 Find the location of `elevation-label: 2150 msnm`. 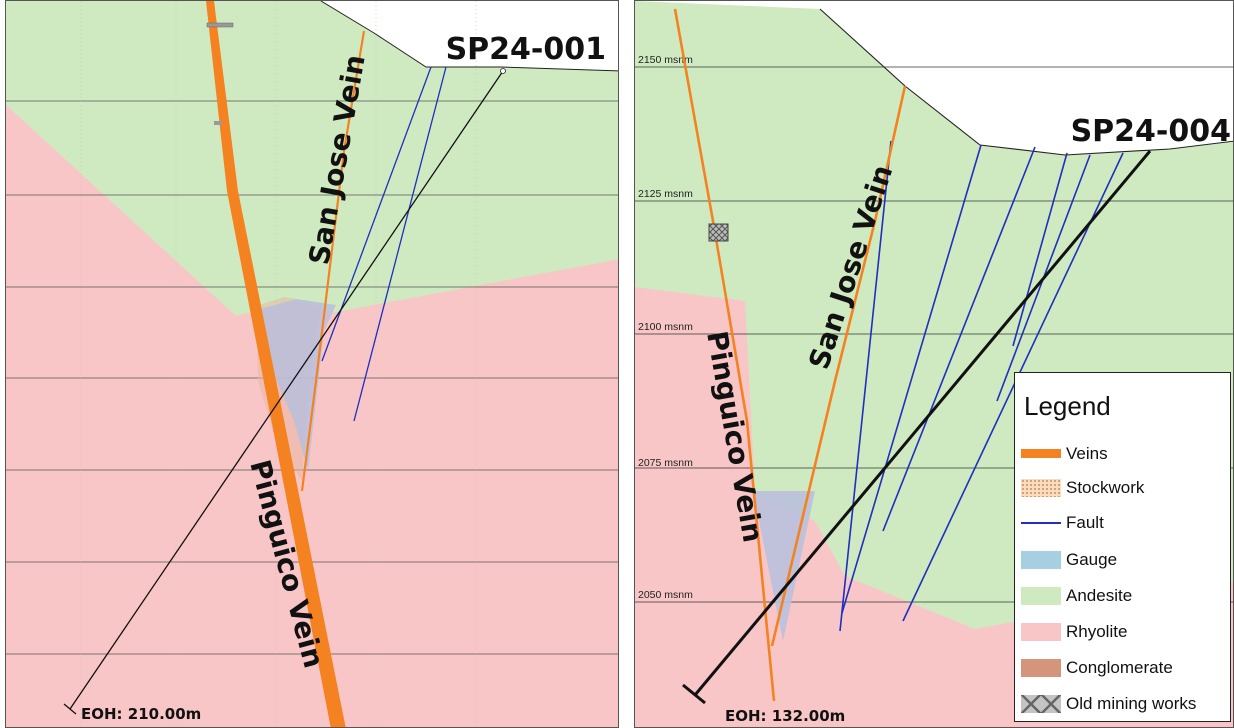

elevation-label: 2150 msnm is located at coordinates (665, 60).